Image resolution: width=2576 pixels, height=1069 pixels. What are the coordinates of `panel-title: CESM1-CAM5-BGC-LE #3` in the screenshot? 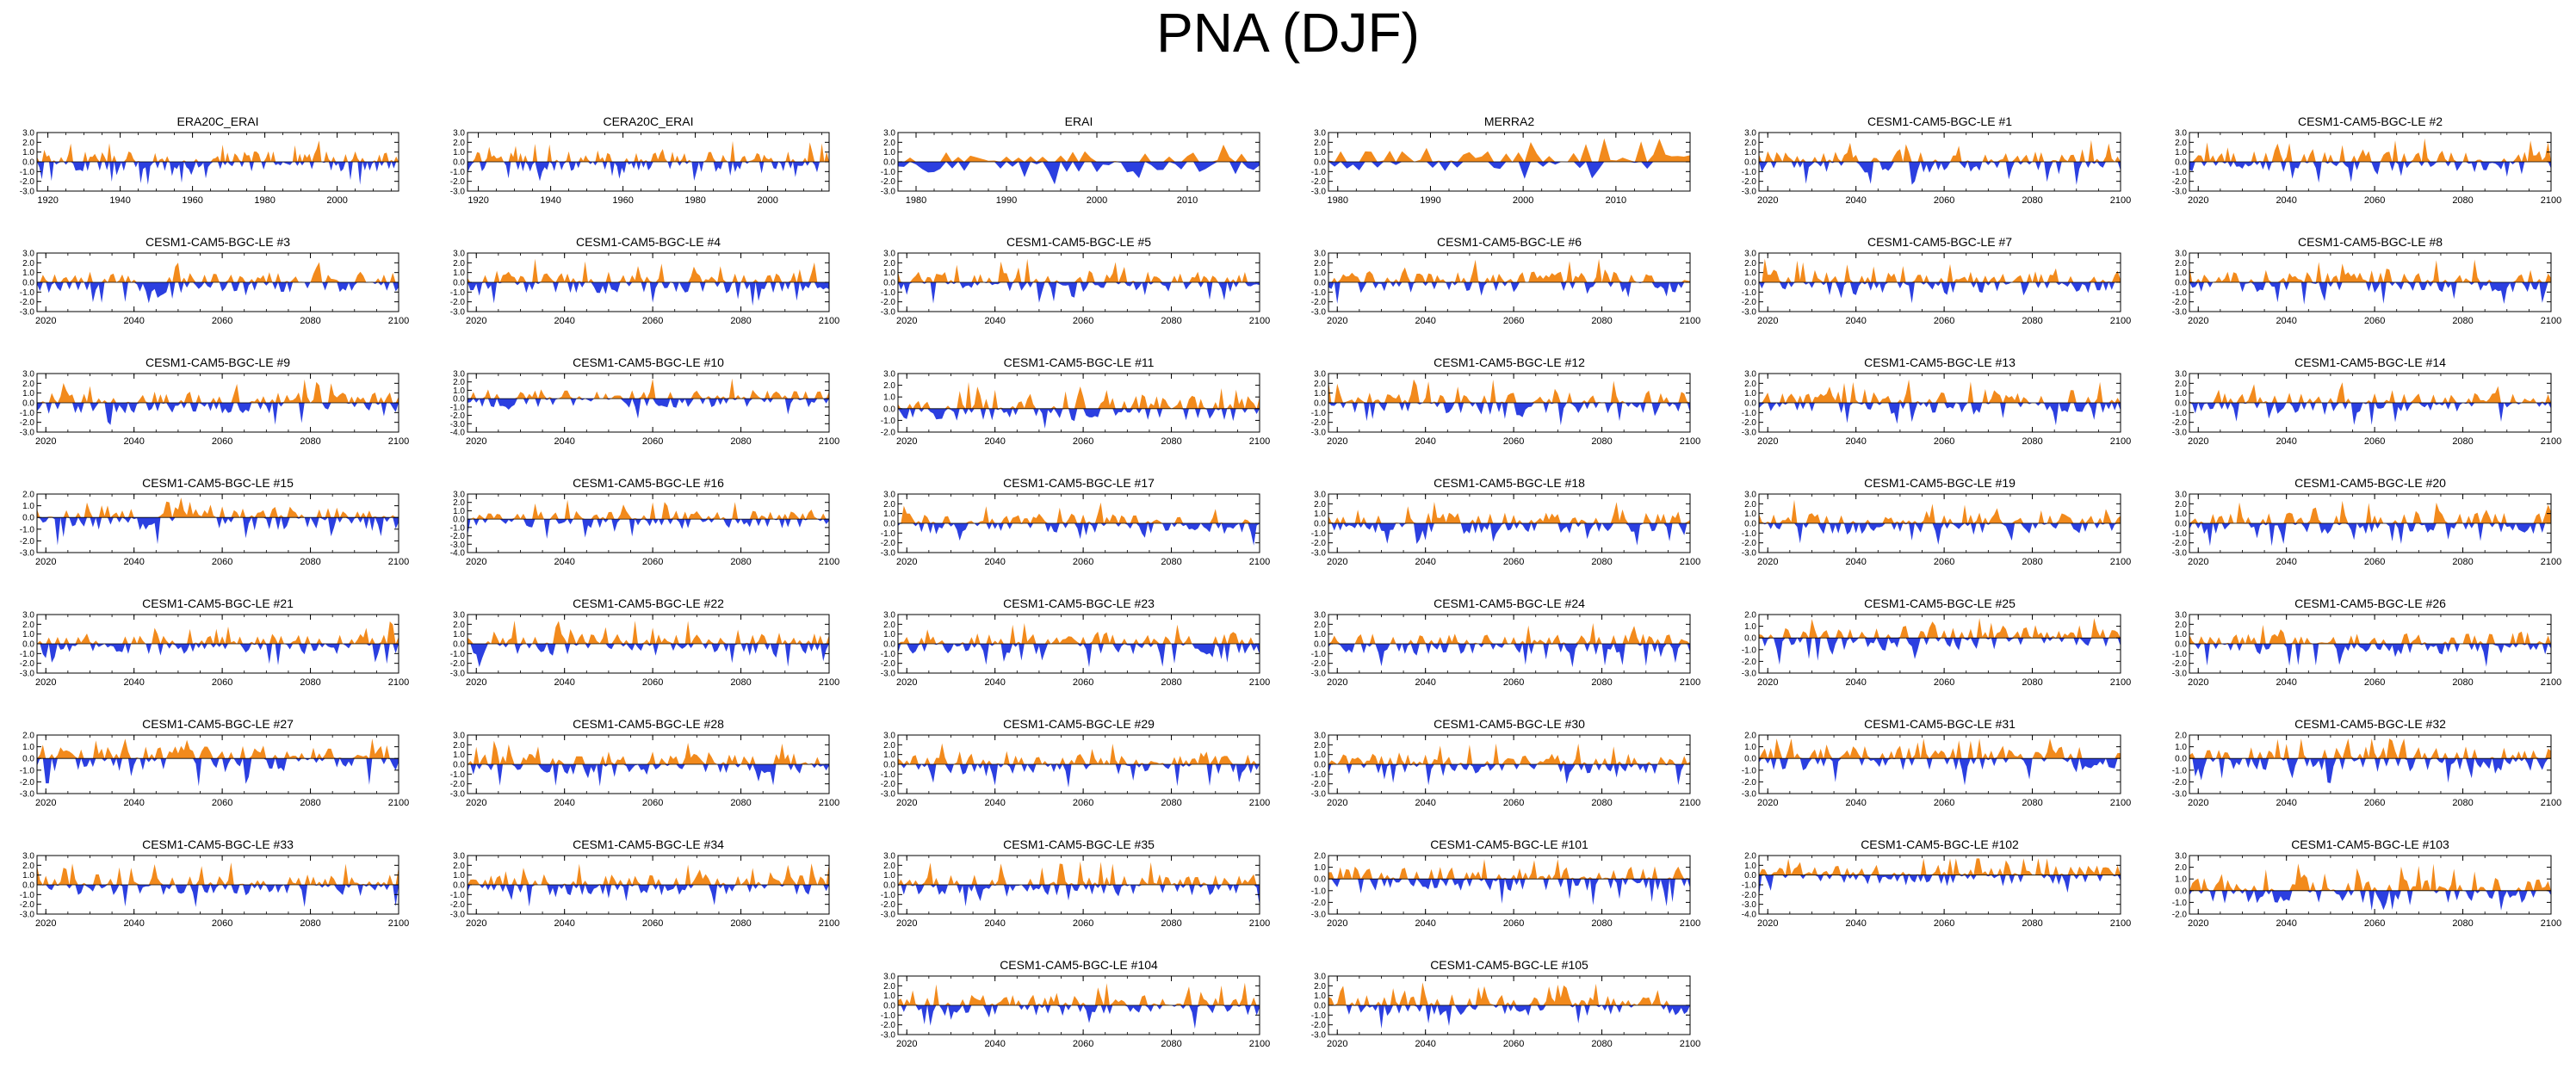 It's located at (218, 242).